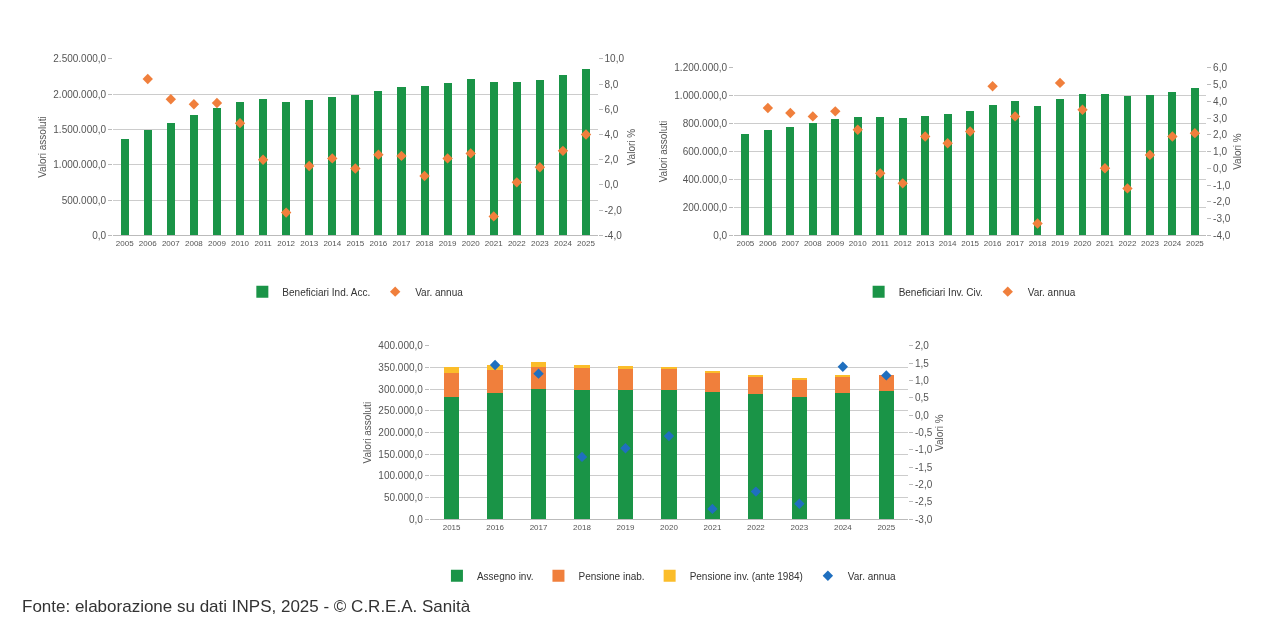 The height and width of the screenshot is (638, 1282). Describe the element at coordinates (614, 59) in the screenshot. I see `y2-tick-label: 10,0` at that location.